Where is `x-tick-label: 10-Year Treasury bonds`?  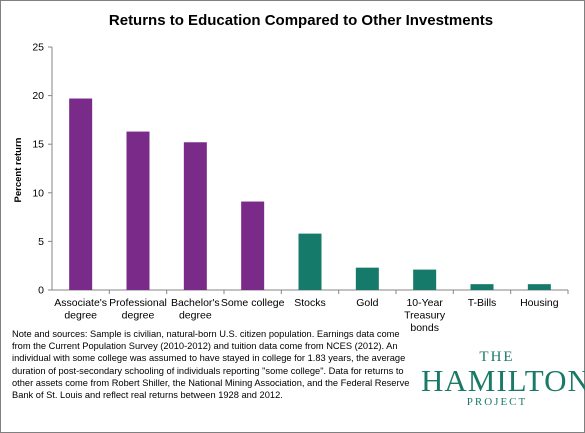 x-tick-label: 10-Year Treasury bonds is located at coordinates (425, 315).